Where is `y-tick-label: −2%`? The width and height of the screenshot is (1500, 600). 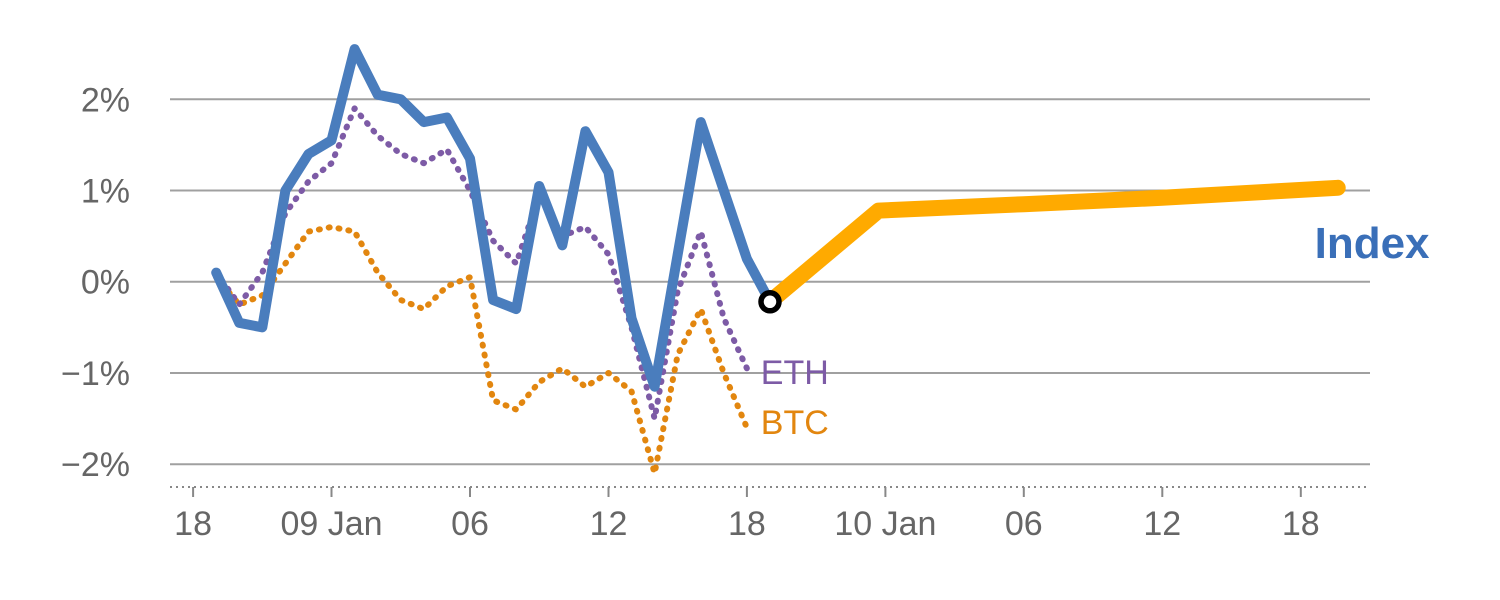 y-tick-label: −2% is located at coordinates (95, 465).